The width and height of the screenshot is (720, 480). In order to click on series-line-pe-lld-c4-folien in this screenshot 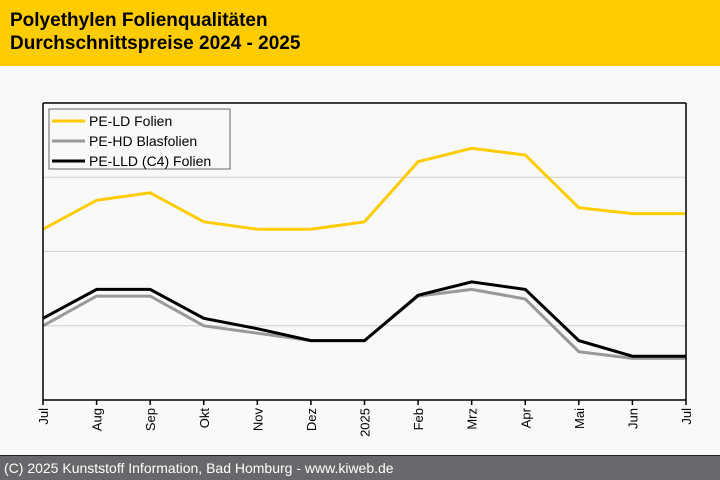, I will do `click(364, 319)`.